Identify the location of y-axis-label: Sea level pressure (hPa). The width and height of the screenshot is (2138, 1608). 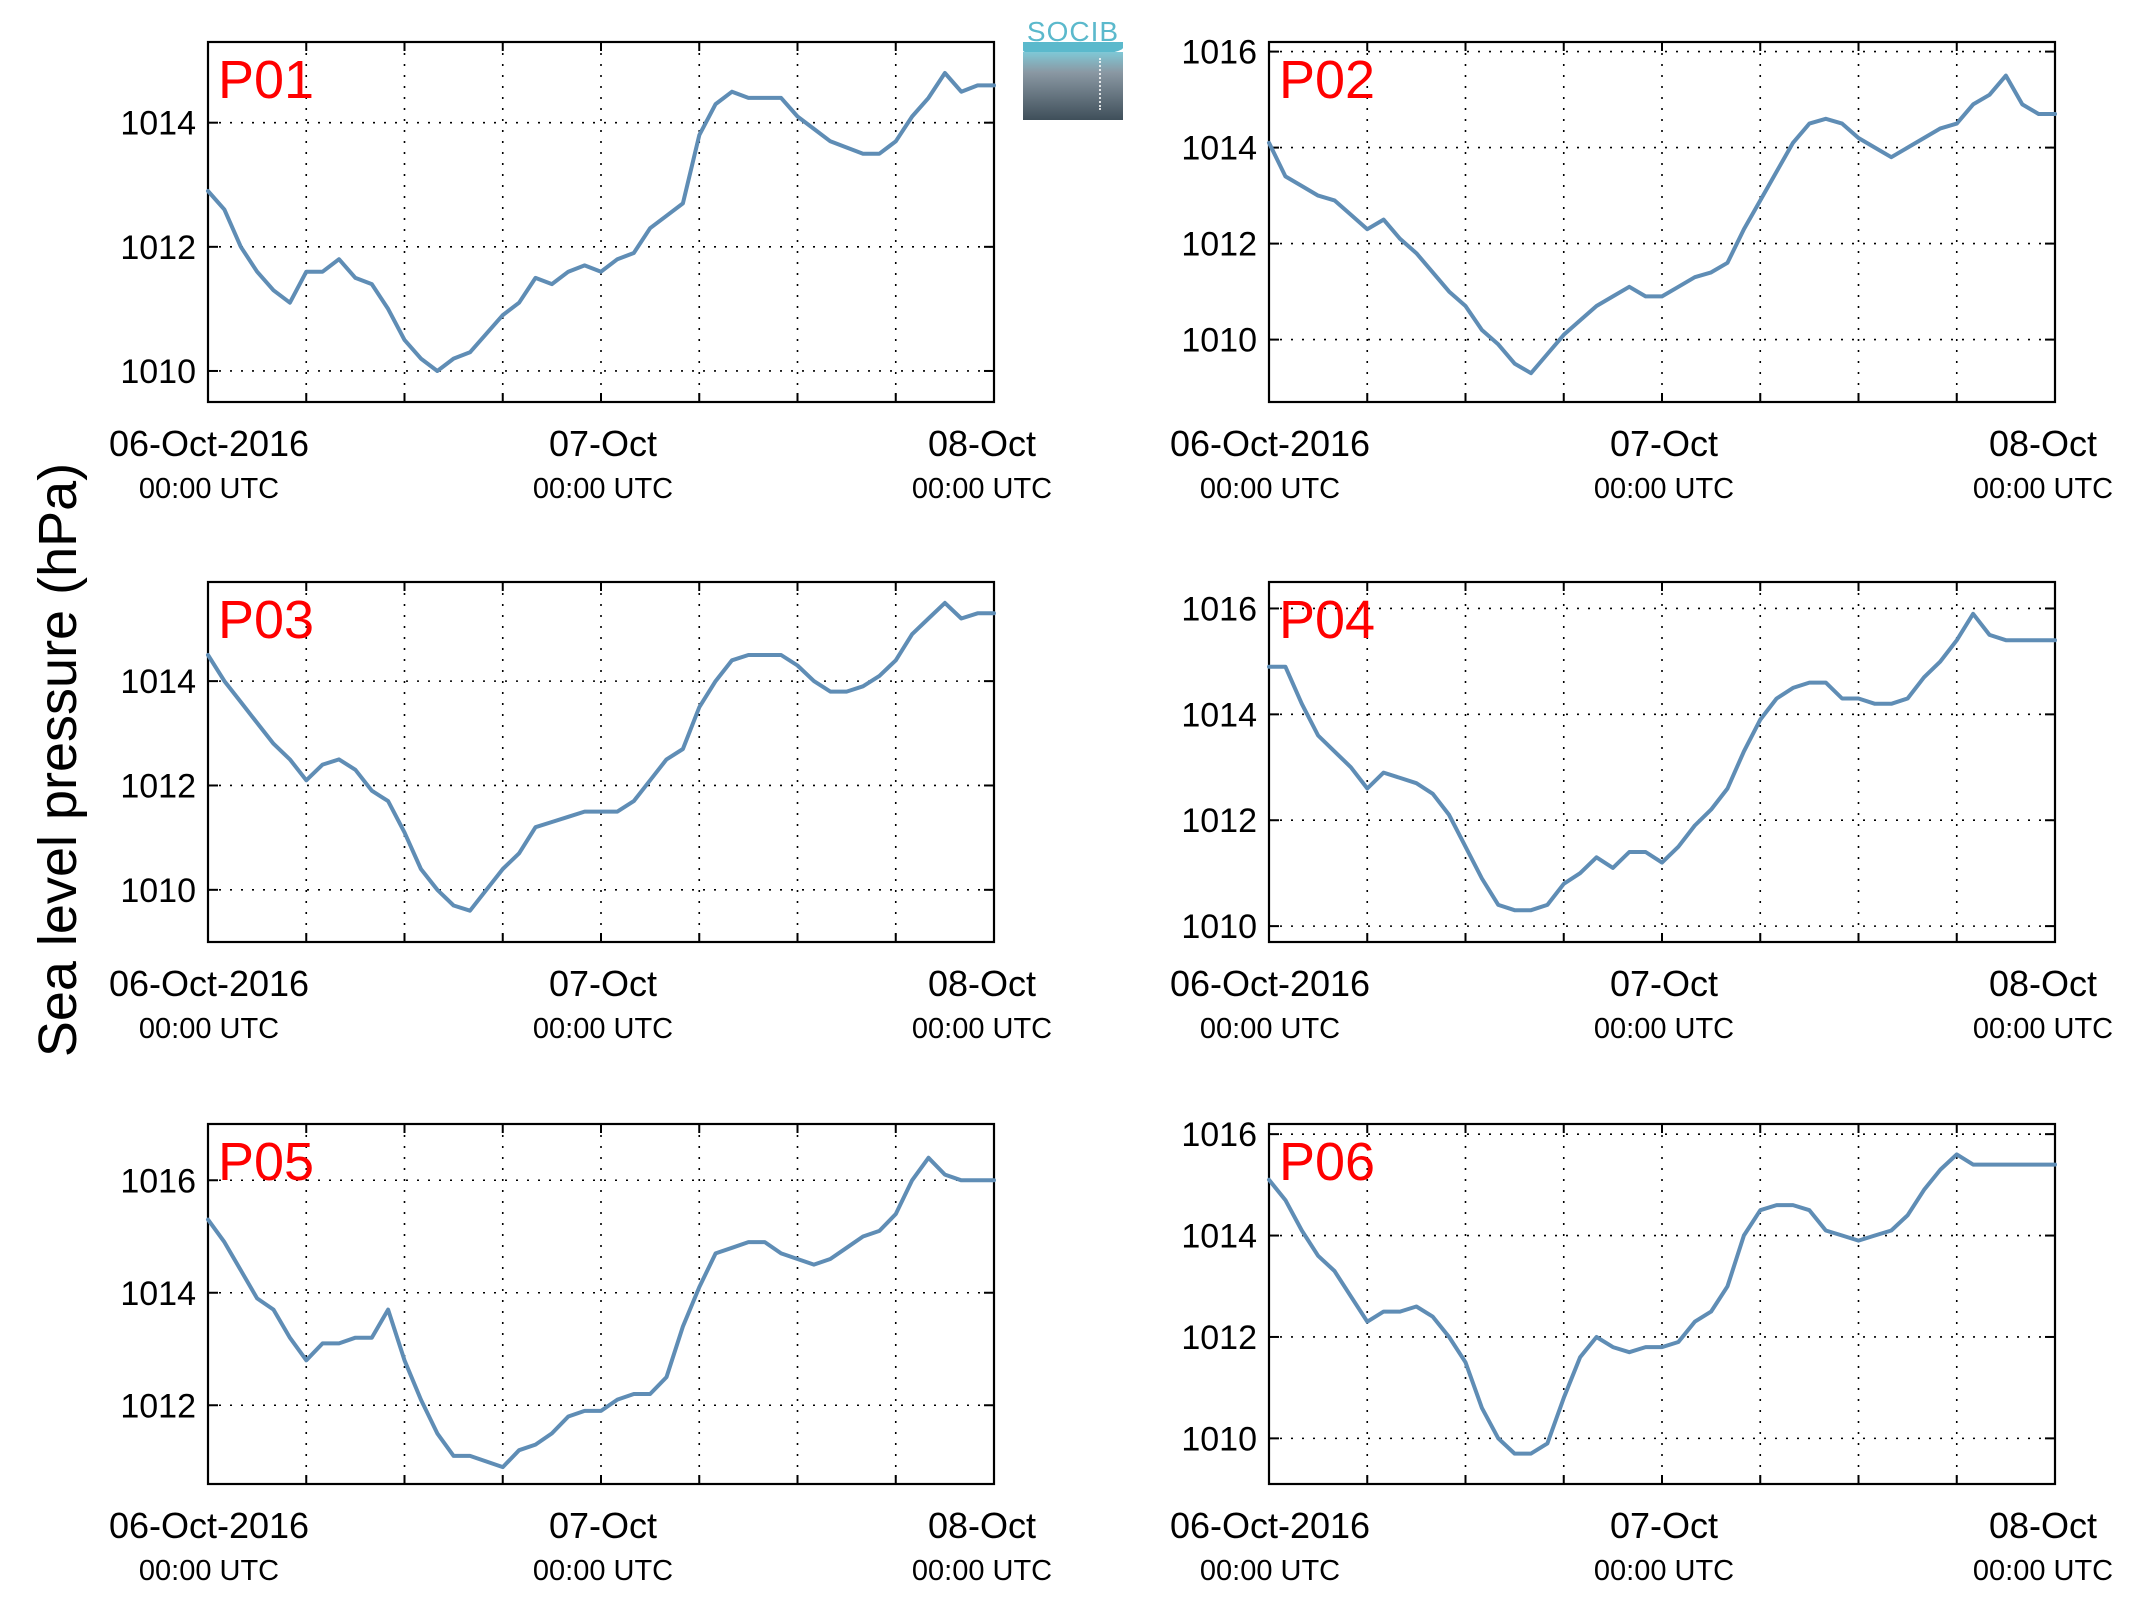
(58, 760).